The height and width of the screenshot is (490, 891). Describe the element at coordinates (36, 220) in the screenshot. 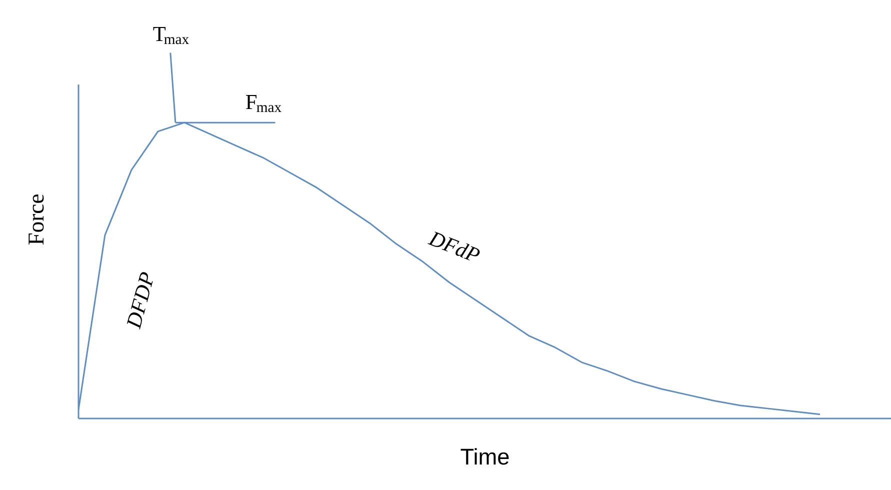

I see `y-axis-title: Force` at that location.